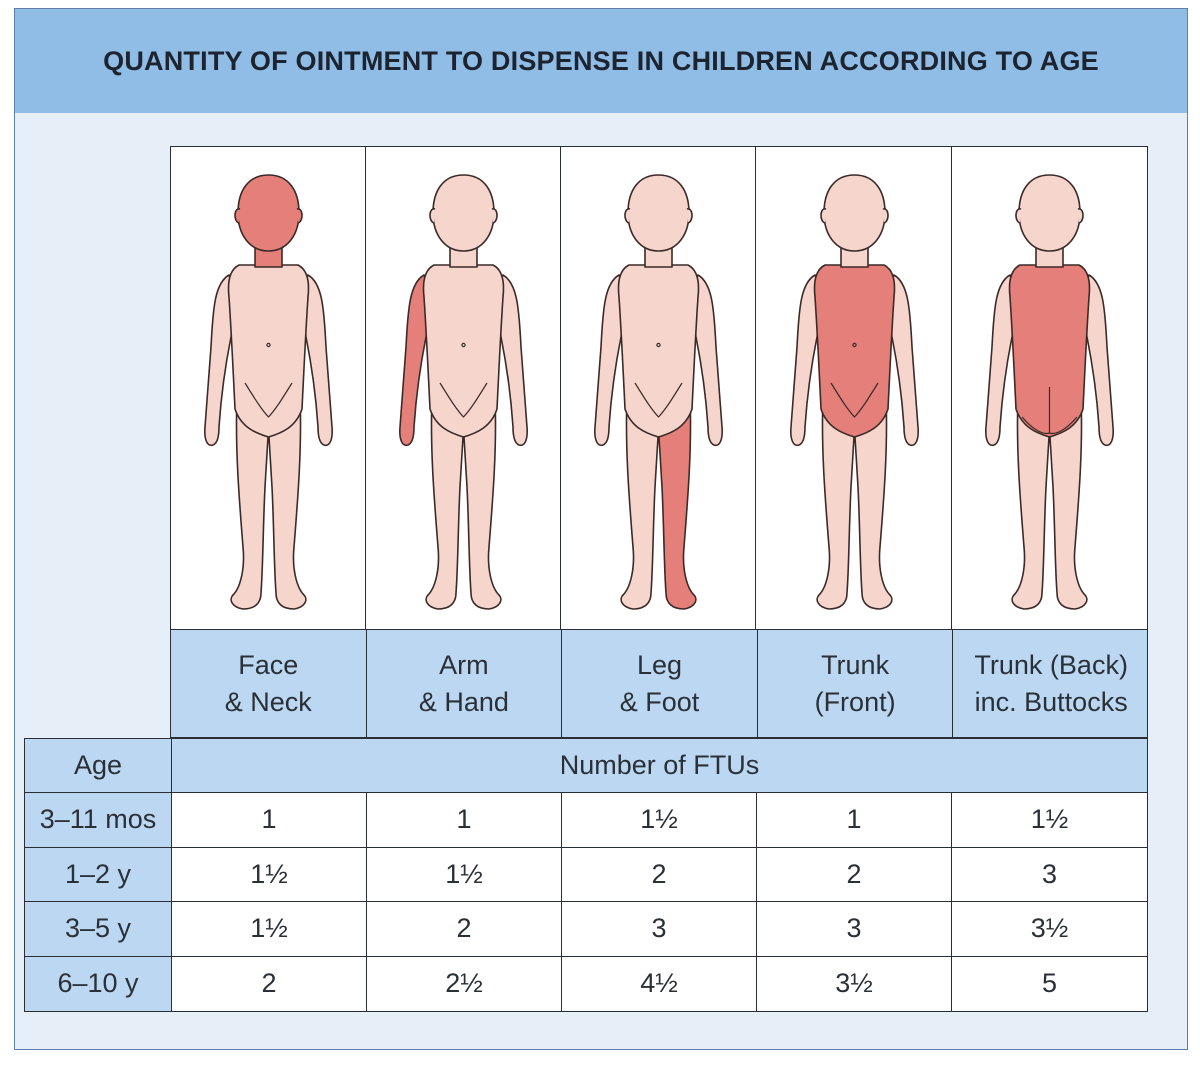 This screenshot has height=1066, width=1200. What do you see at coordinates (98, 766) in the screenshot?
I see `age-header: Age` at bounding box center [98, 766].